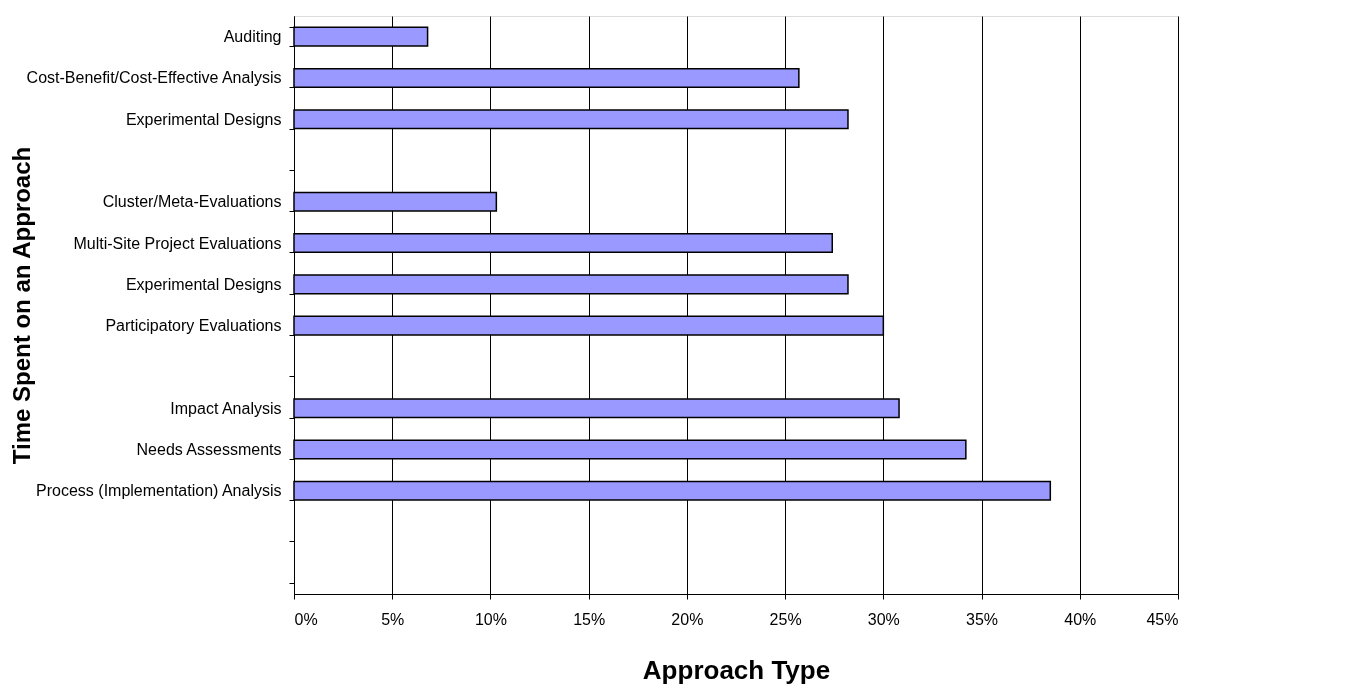 The width and height of the screenshot is (1357, 694). Describe the element at coordinates (226, 408) in the screenshot. I see `y-tick-label: Impact Analysis` at that location.